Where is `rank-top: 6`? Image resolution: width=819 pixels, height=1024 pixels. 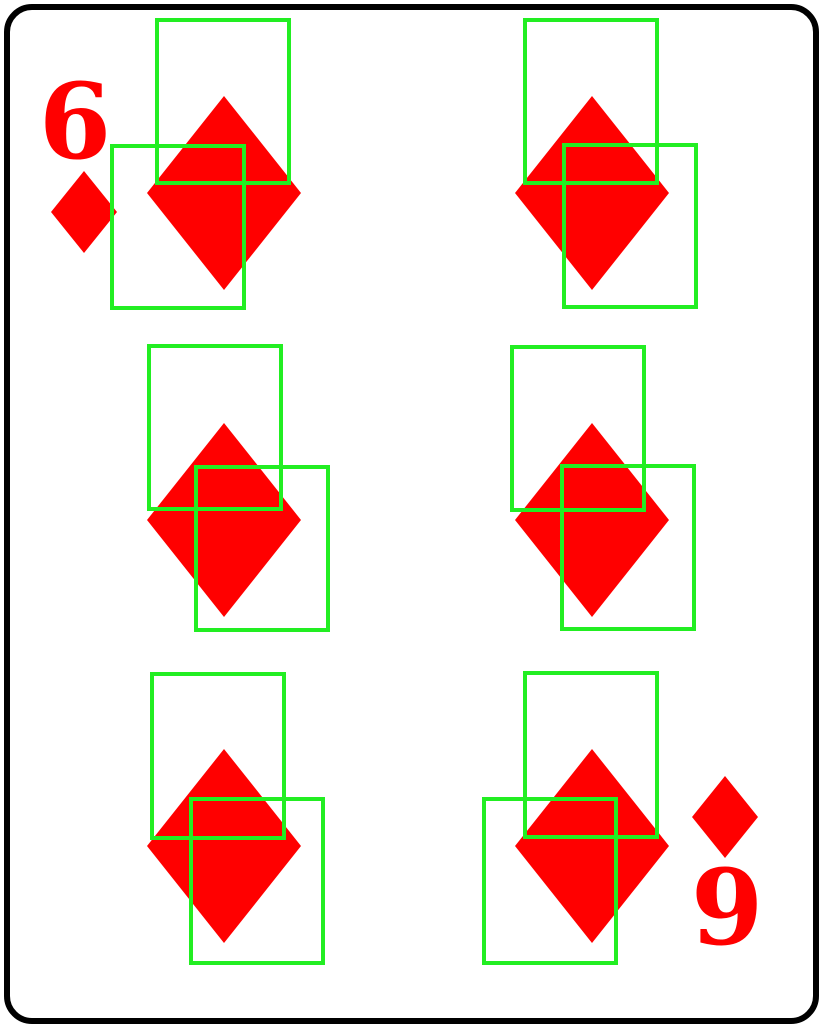
rank-top: 6 is located at coordinates (75, 121).